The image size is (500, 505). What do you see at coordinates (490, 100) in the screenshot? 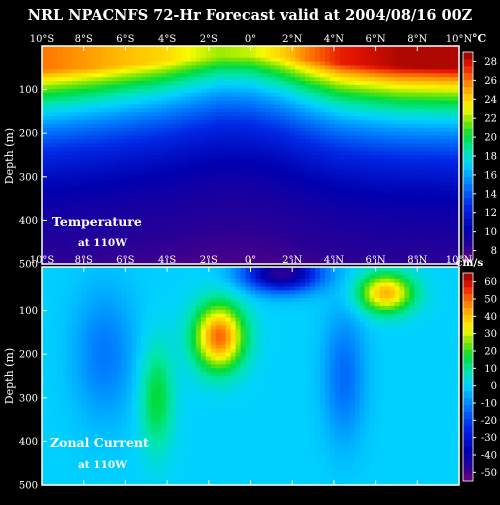
I see `colorbar-tick-label: 24` at bounding box center [490, 100].